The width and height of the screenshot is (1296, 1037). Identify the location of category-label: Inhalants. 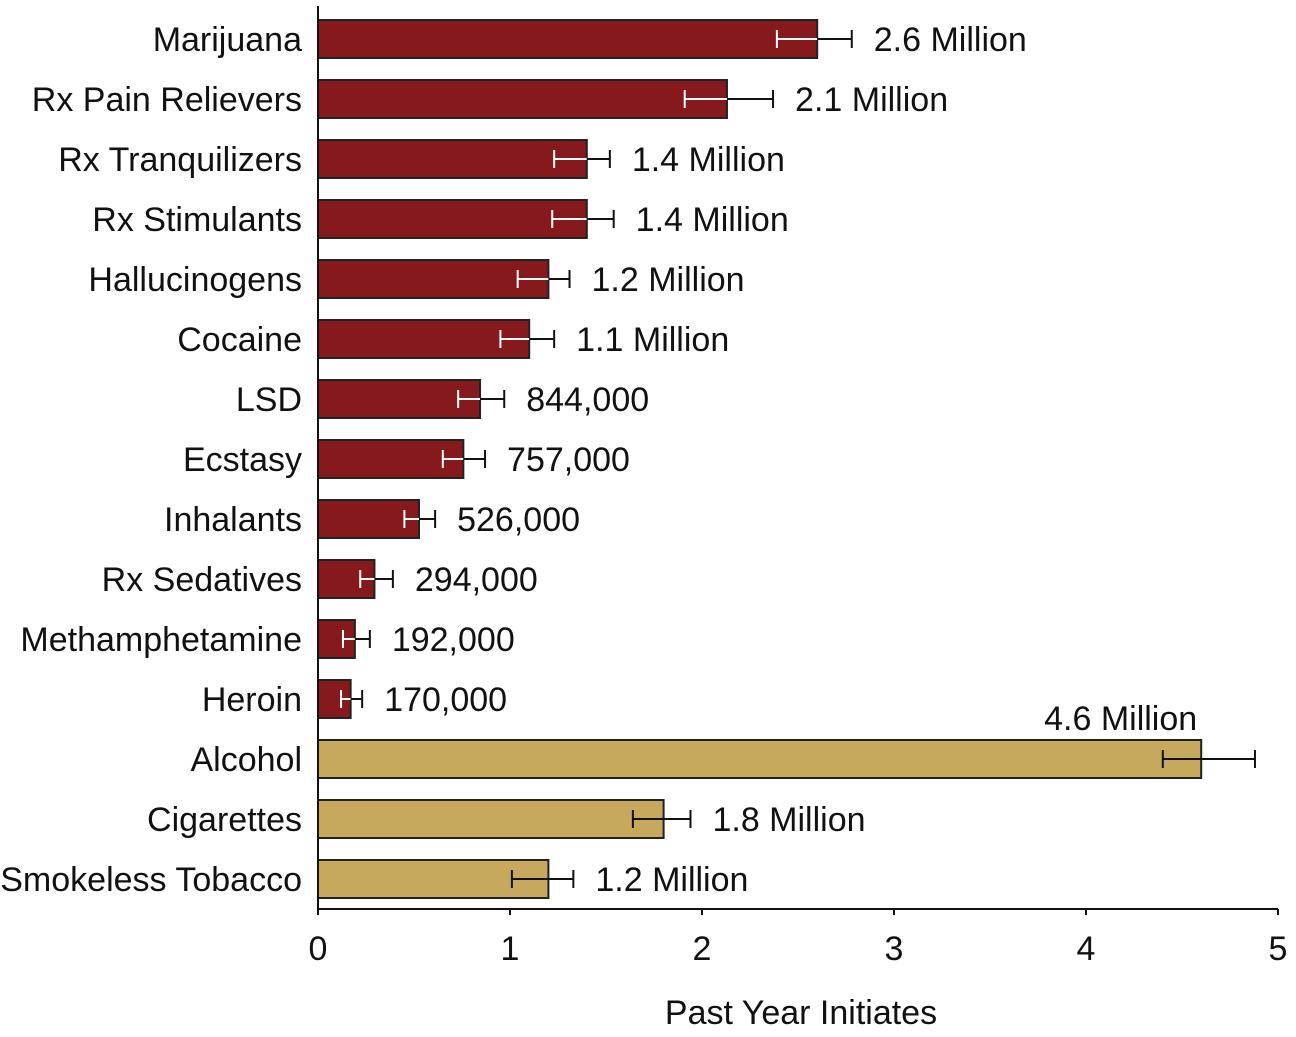
(233, 520).